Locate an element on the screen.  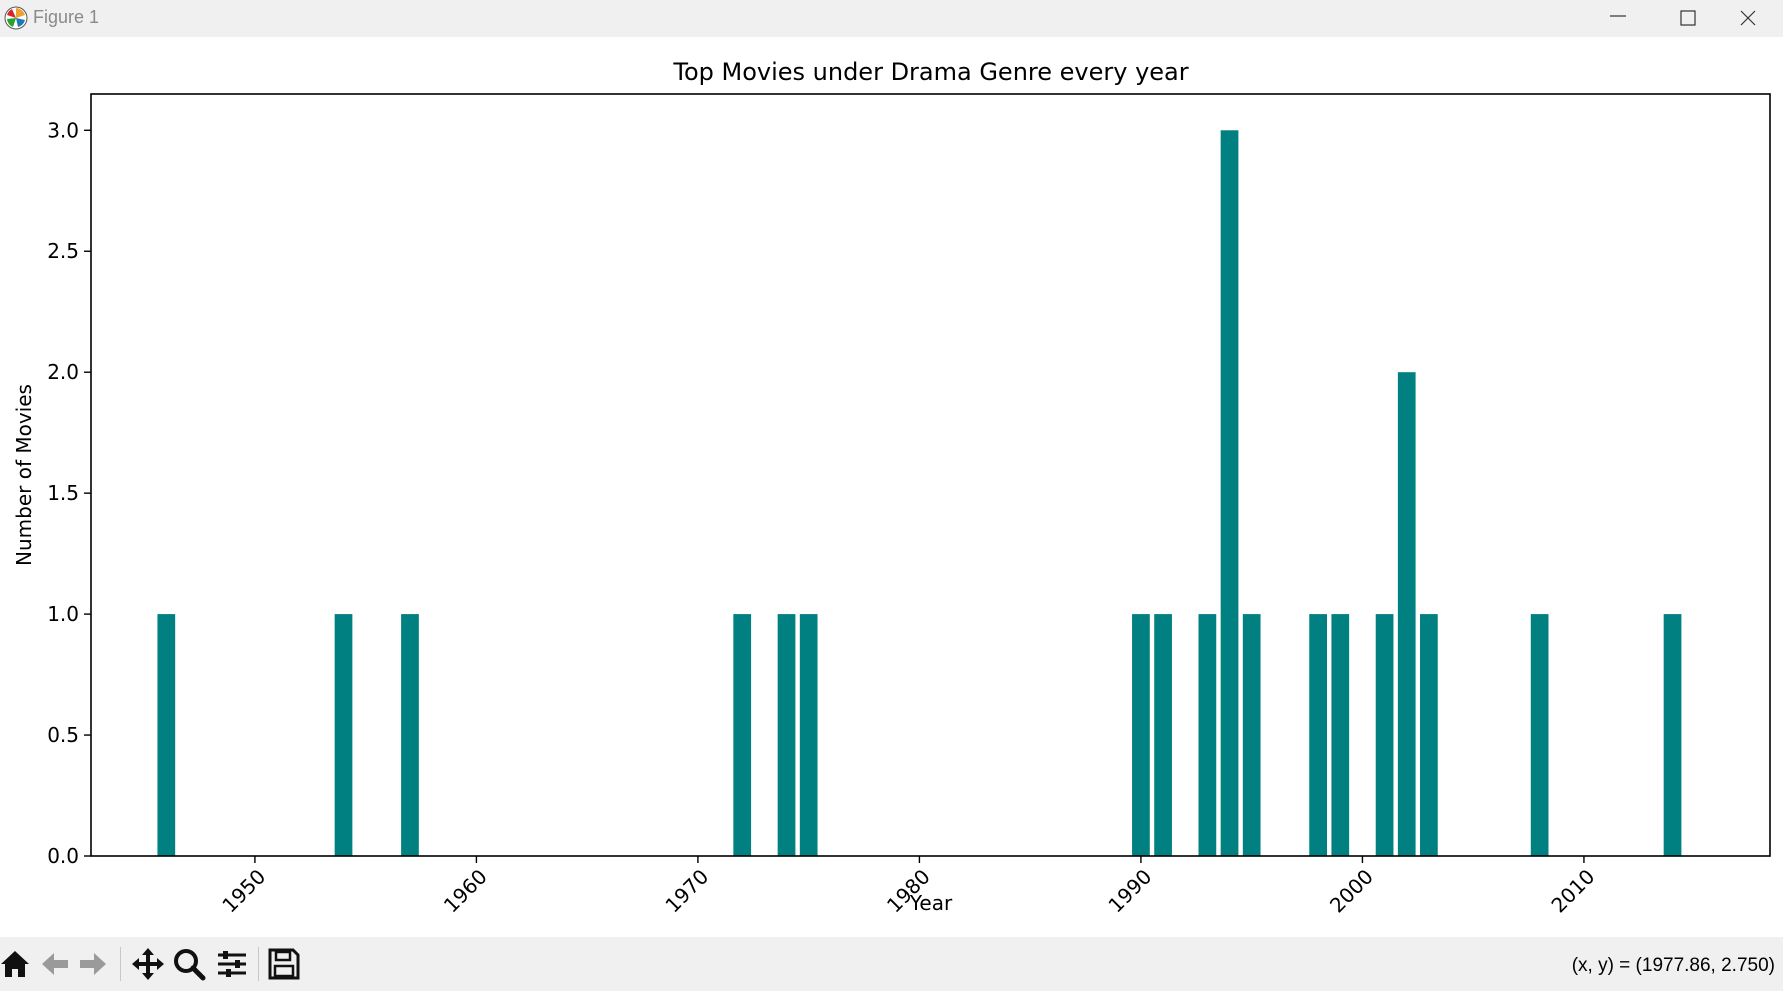
bar-1991 is located at coordinates (1163, 735).